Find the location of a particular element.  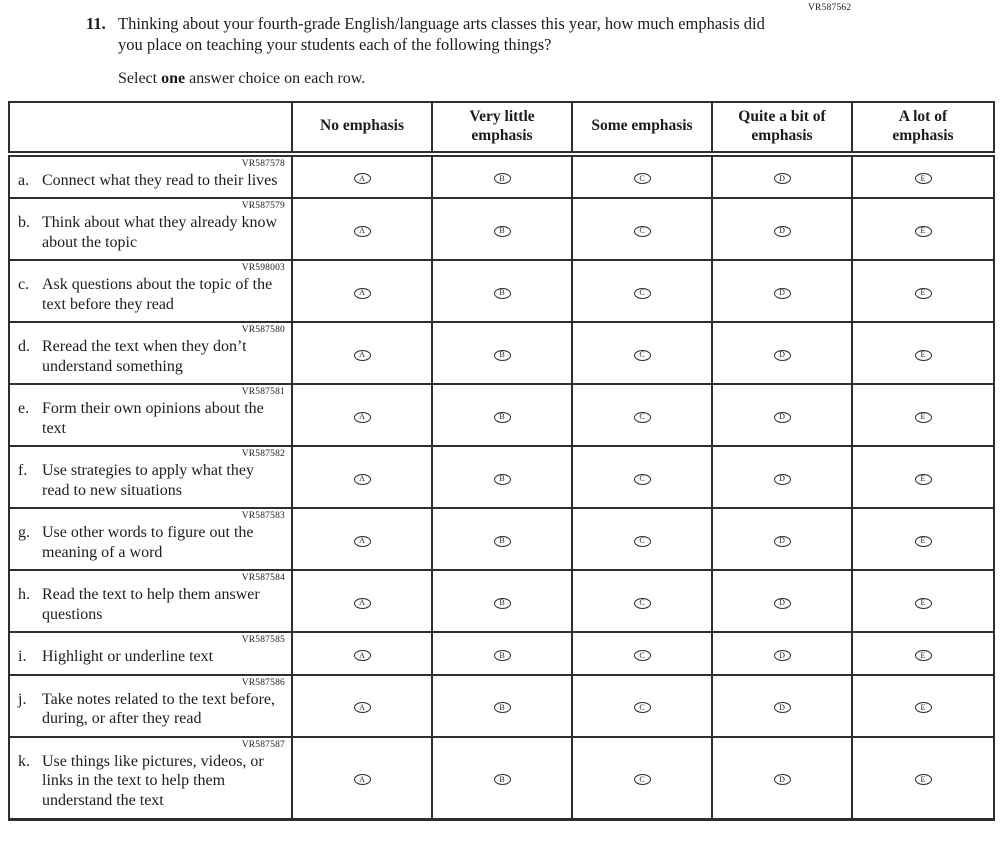

question-number: 11. is located at coordinates (96, 23).